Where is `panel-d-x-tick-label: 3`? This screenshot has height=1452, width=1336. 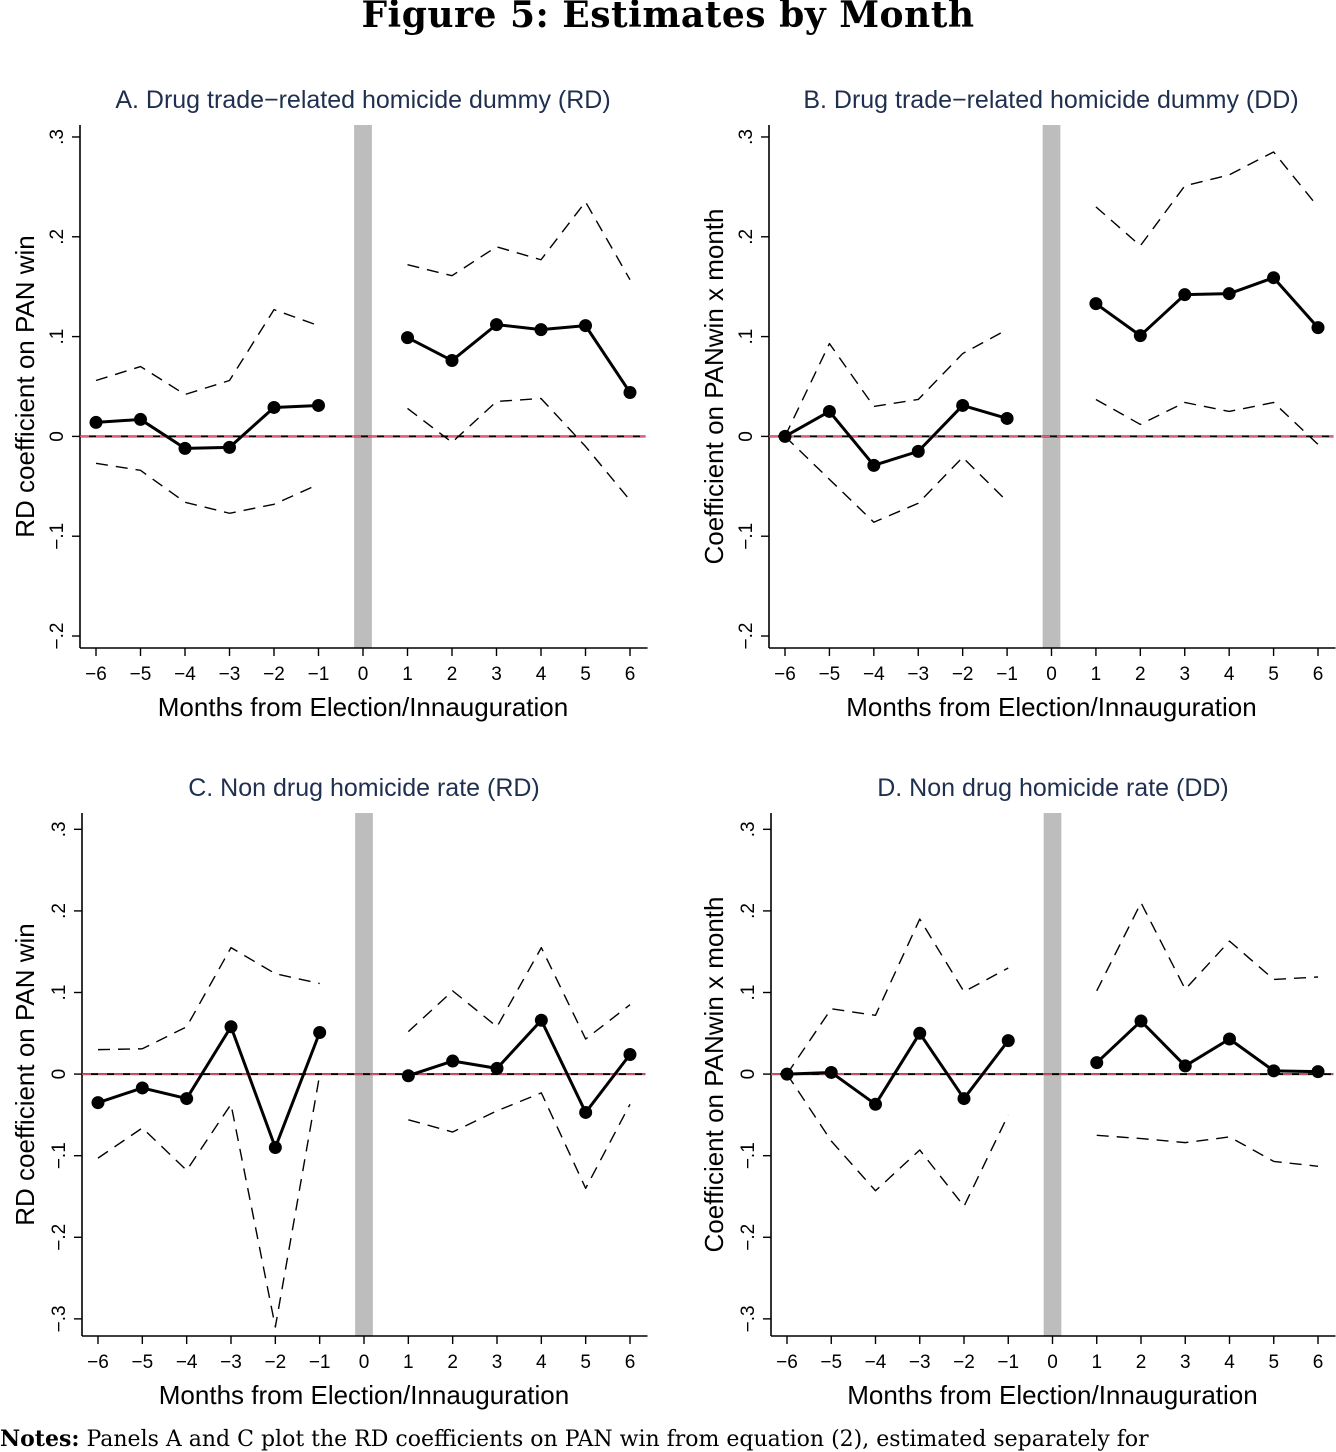
panel-d-x-tick-label: 3 is located at coordinates (1185, 1362).